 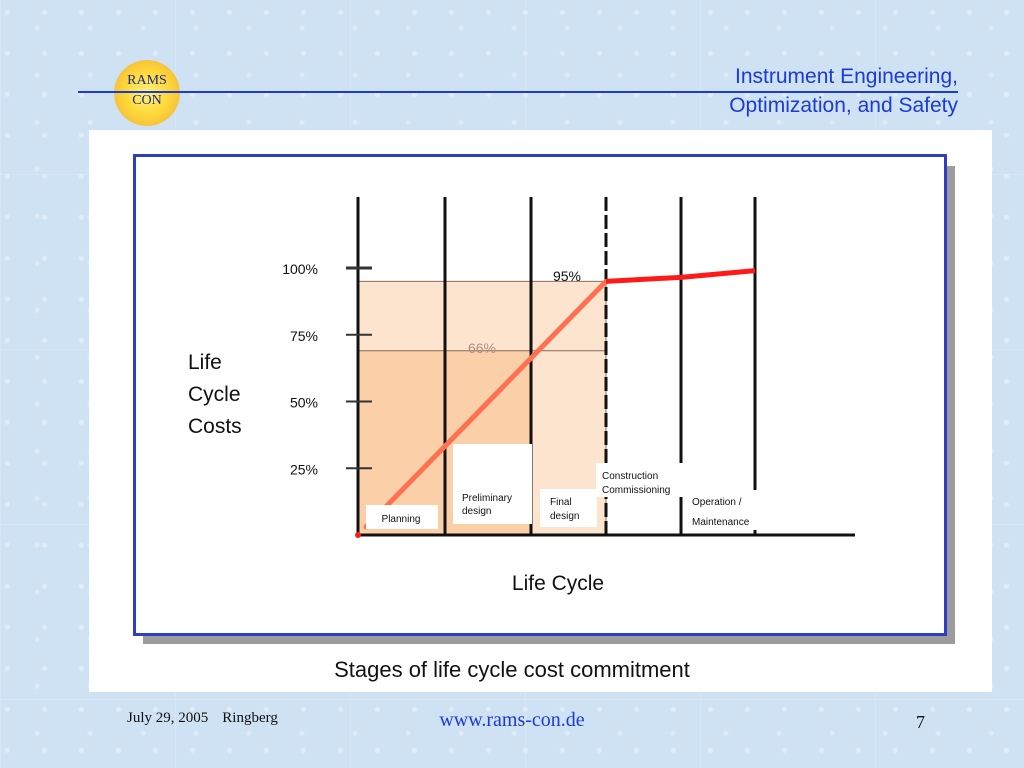 What do you see at coordinates (487, 498) in the screenshot?
I see `stage-label-text: Preliminary` at bounding box center [487, 498].